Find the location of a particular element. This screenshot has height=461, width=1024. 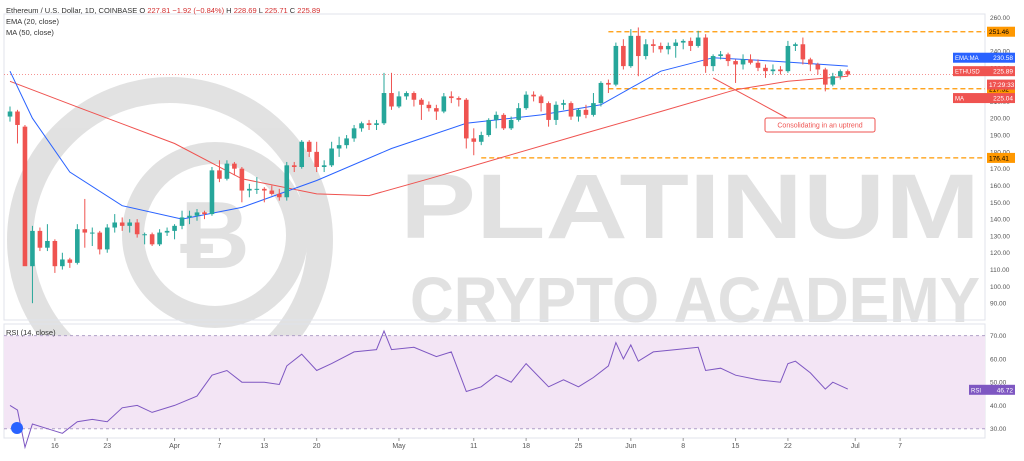

price-y-tick-190: 190.00 is located at coordinates (1000, 136).